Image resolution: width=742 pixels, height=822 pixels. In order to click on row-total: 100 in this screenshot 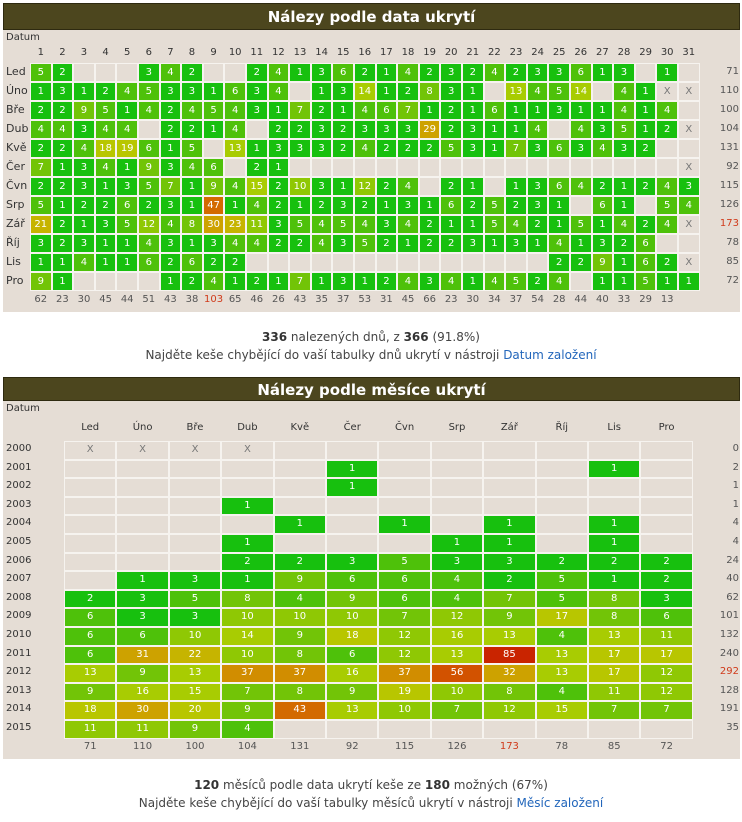, I will do `click(729, 109)`.